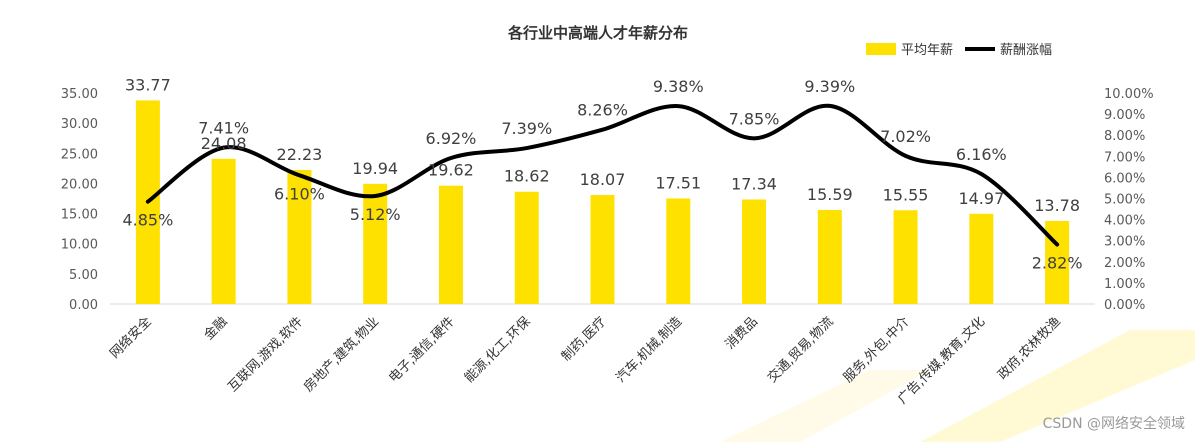 This screenshot has width=1195, height=442. What do you see at coordinates (754, 183) in the screenshot?
I see `bar-data-label: 17.34` at bounding box center [754, 183].